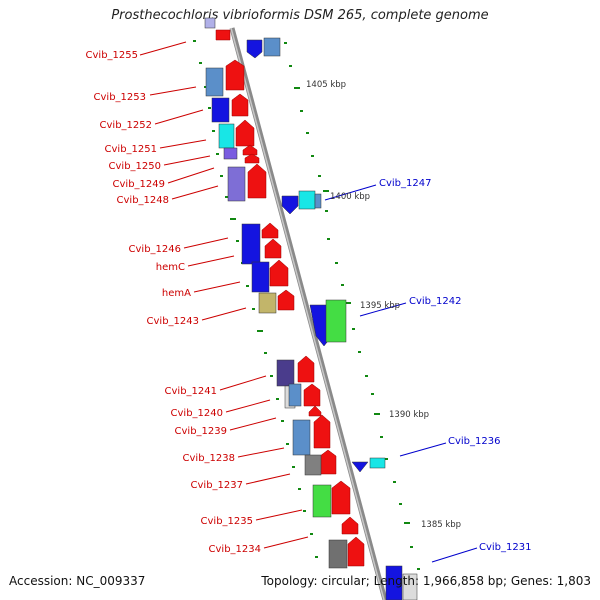 This screenshot has height=600, width=600. What do you see at coordinates (173, 321) in the screenshot?
I see `gene-label: Cvib_1243` at bounding box center [173, 321].